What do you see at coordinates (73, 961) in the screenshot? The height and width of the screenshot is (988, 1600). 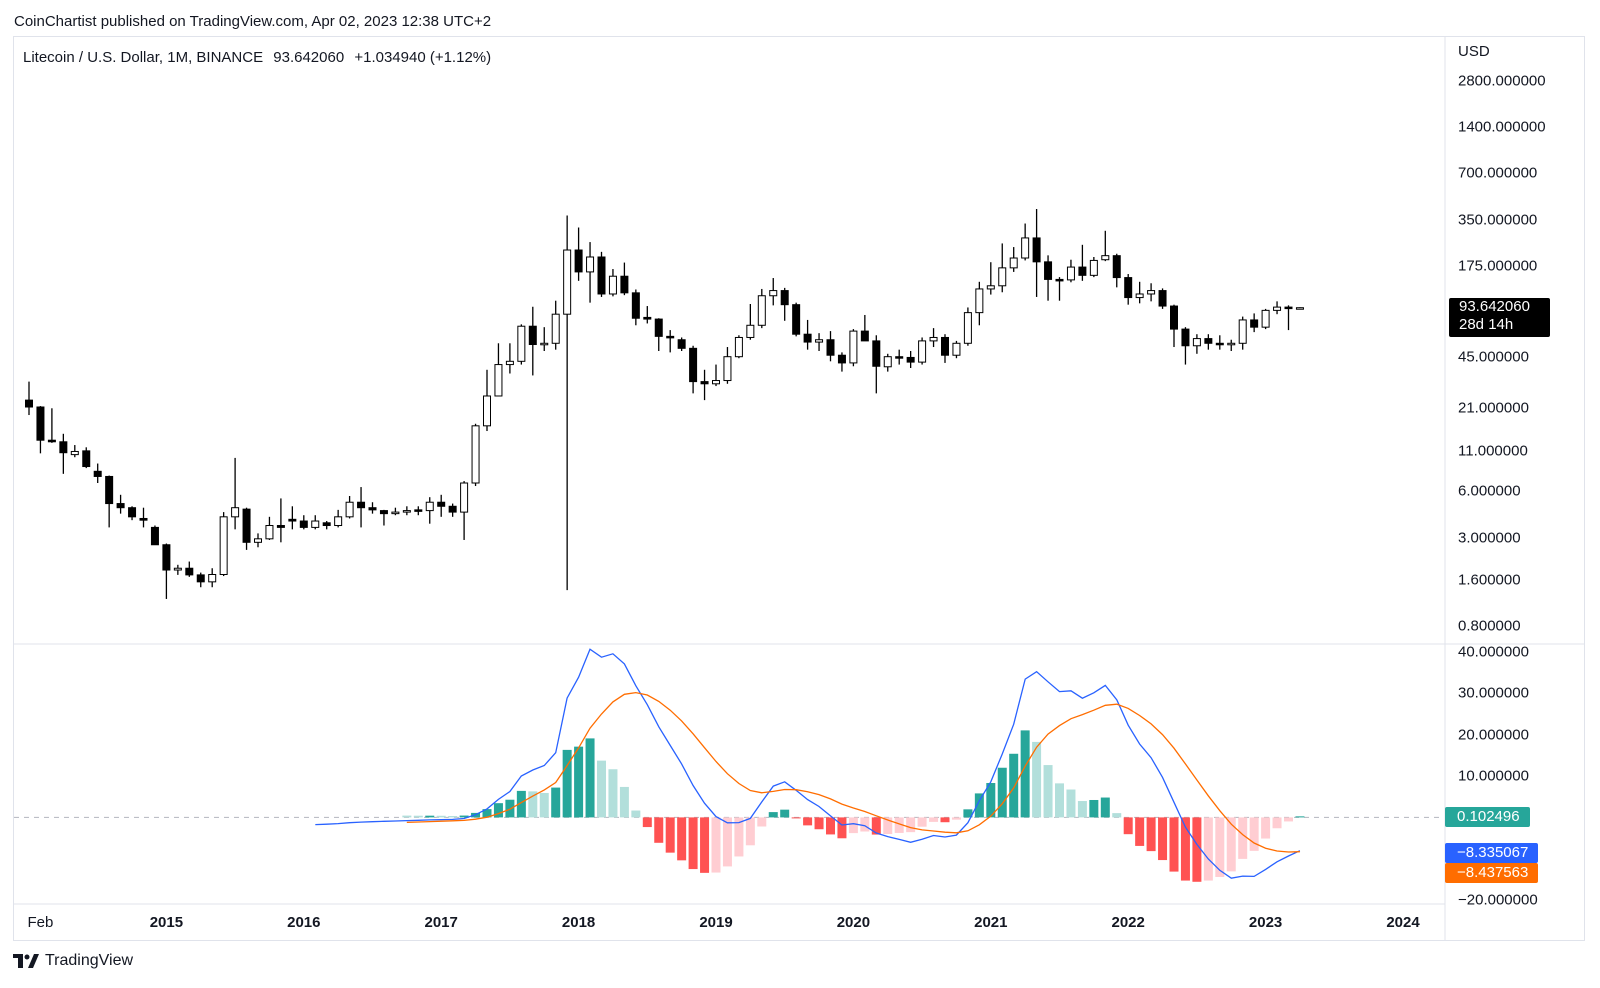 I see `tradingview-logo: TradingView` at bounding box center [73, 961].